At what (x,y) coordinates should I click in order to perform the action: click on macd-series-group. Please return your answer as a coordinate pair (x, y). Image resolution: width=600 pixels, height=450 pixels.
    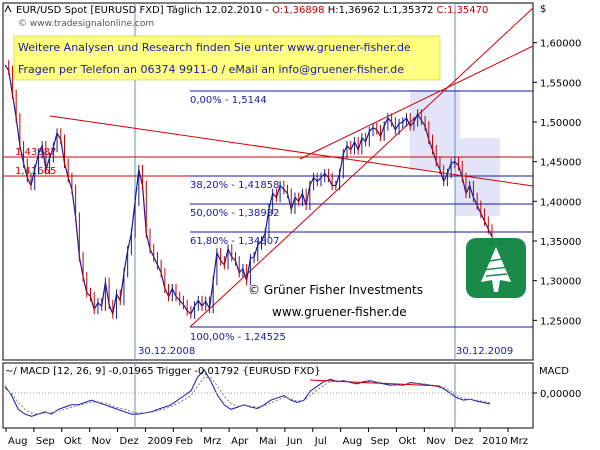
    Looking at the image, I should click on (247, 393).